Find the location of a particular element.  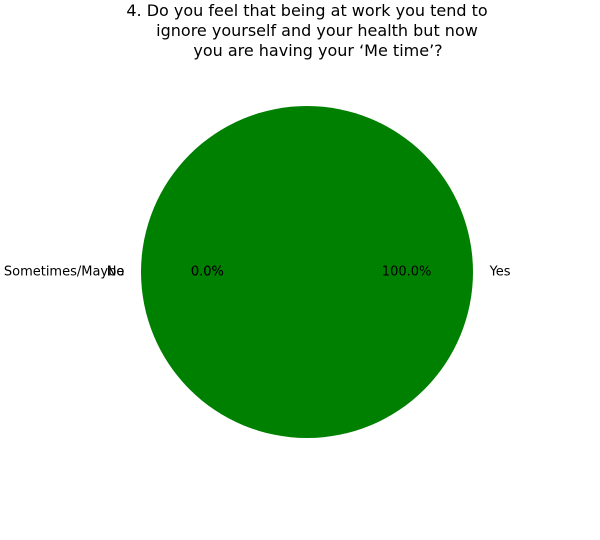

slice-label-no: No is located at coordinates (116, 272).